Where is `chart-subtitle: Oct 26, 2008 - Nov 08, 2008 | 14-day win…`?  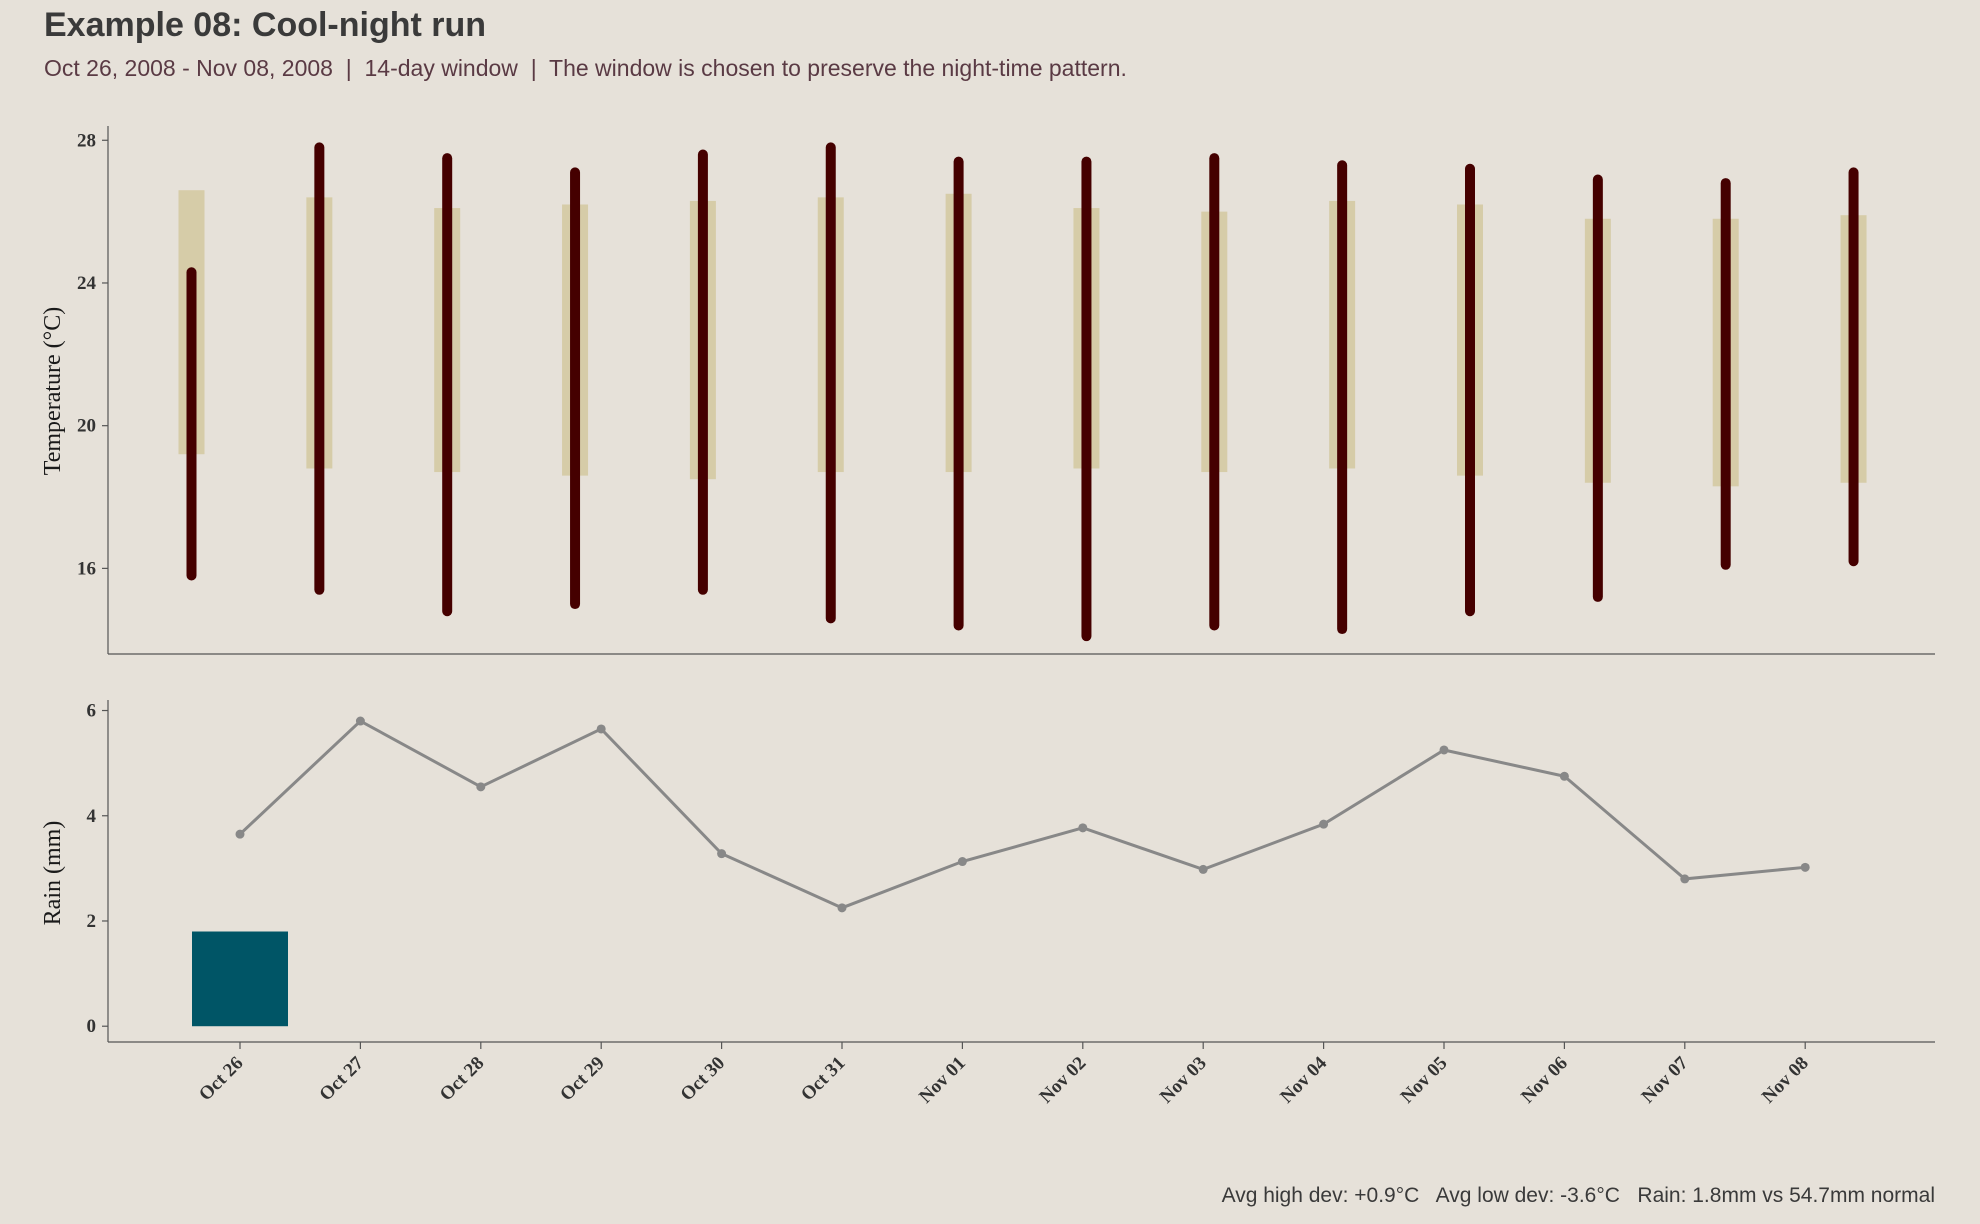 chart-subtitle: Oct 26, 2008 - Nov 08, 2008 | 14-day win… is located at coordinates (585, 68).